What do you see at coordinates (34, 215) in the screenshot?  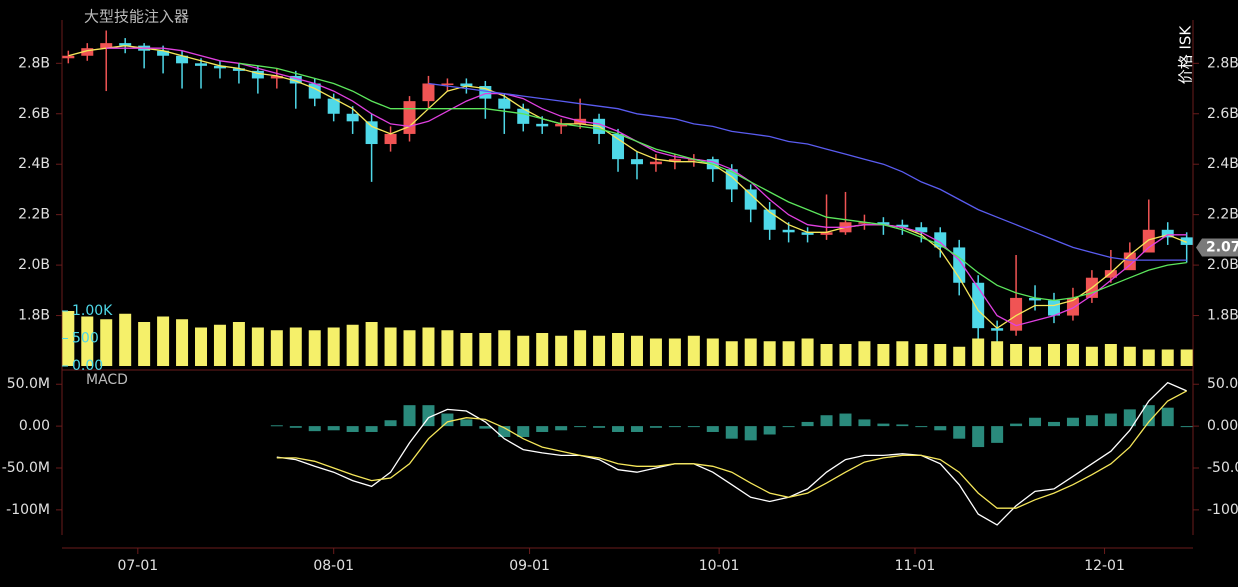 I see `y-tick-label: 2.2B` at bounding box center [34, 215].